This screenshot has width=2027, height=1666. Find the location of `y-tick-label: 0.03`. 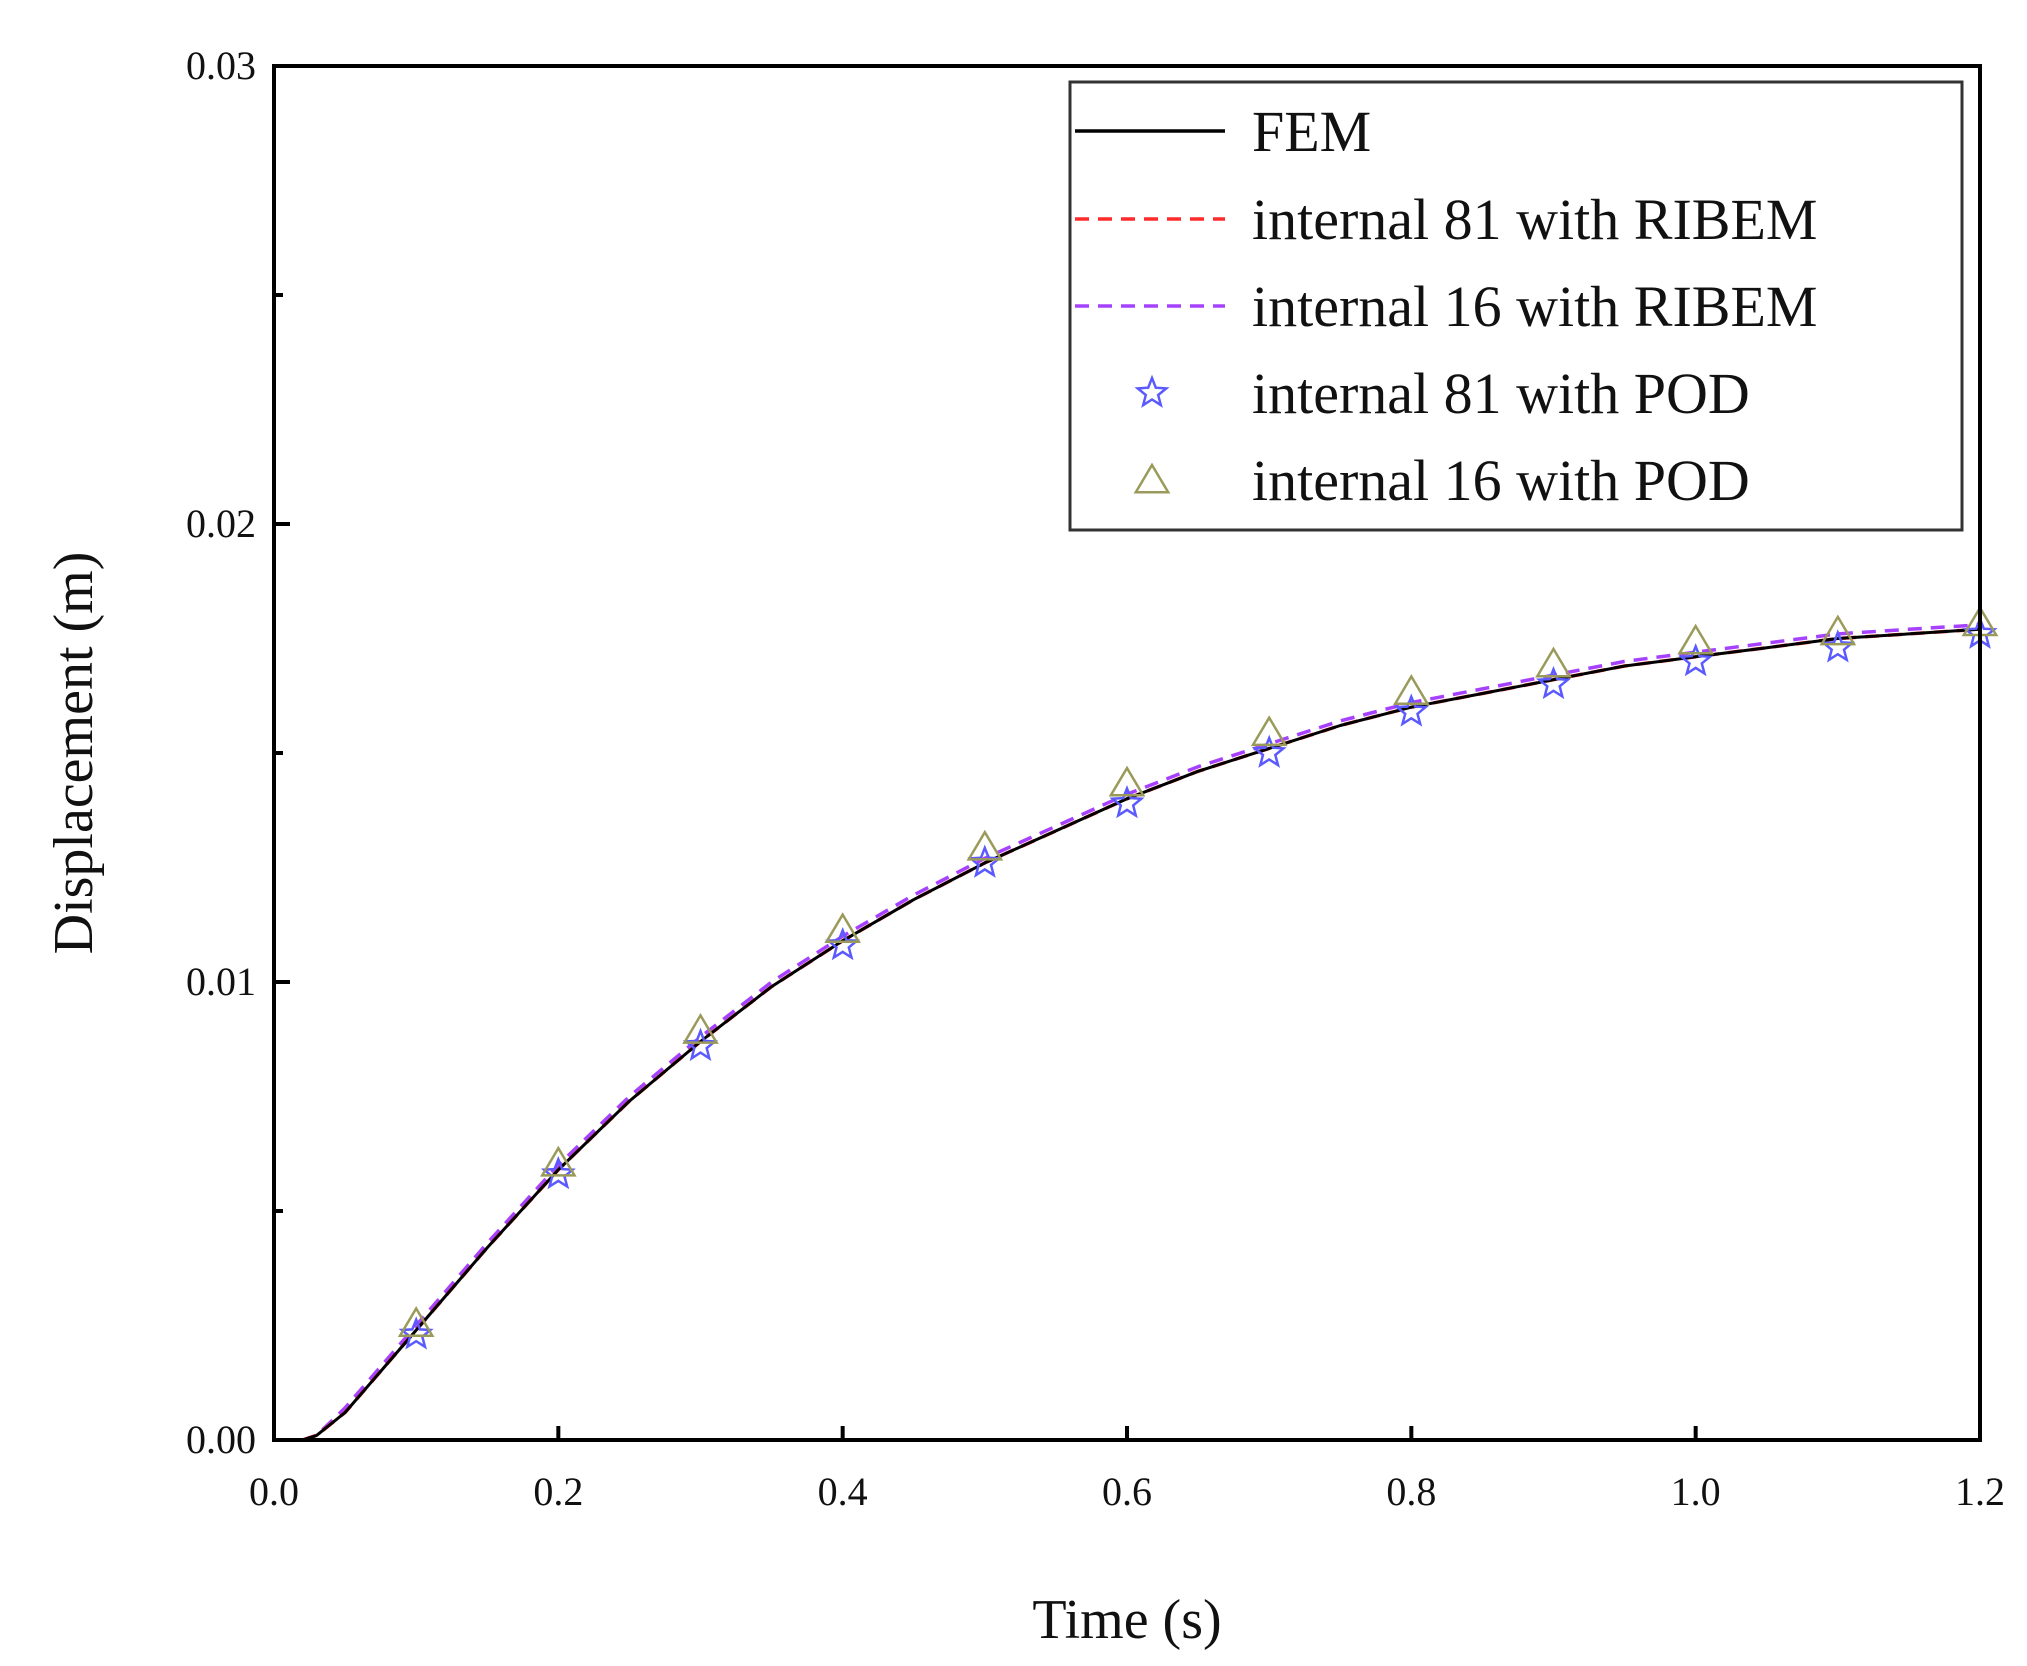

y-tick-label: 0.03 is located at coordinates (221, 65).